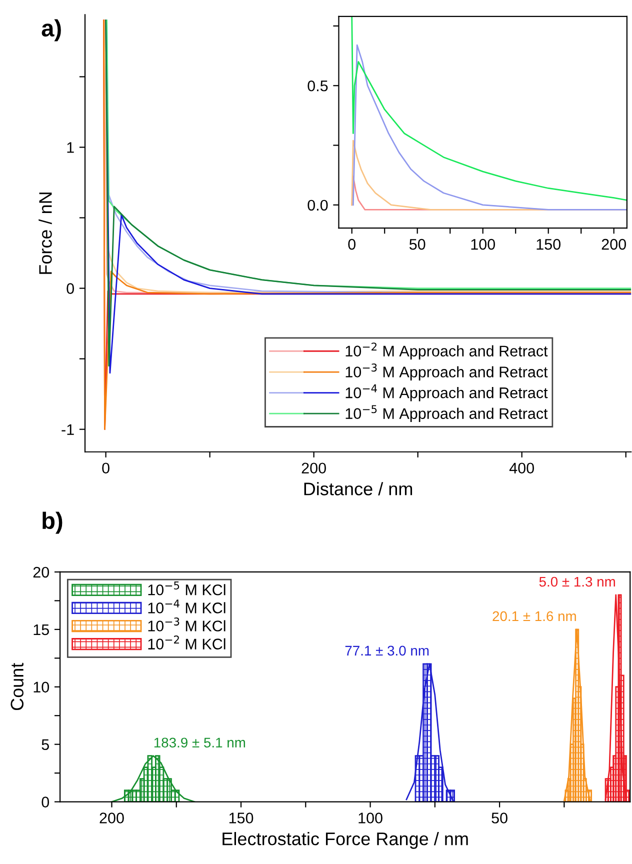  Describe the element at coordinates (387, 651) in the screenshot. I see `annotation: 77.1 ± 3.0 nm` at that location.